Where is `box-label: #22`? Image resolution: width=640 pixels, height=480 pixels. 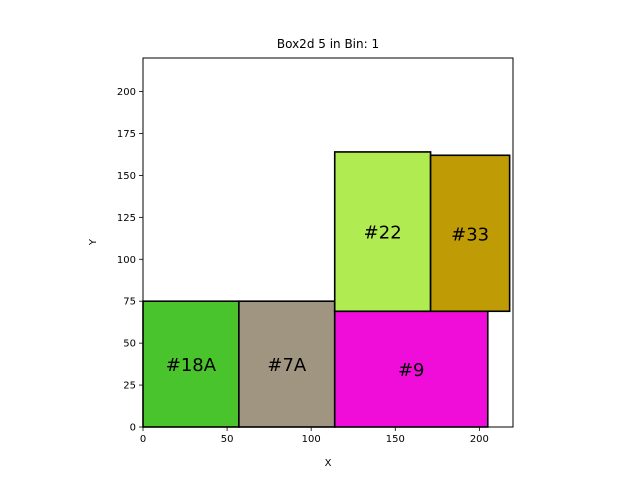
box-label: #22 is located at coordinates (383, 233).